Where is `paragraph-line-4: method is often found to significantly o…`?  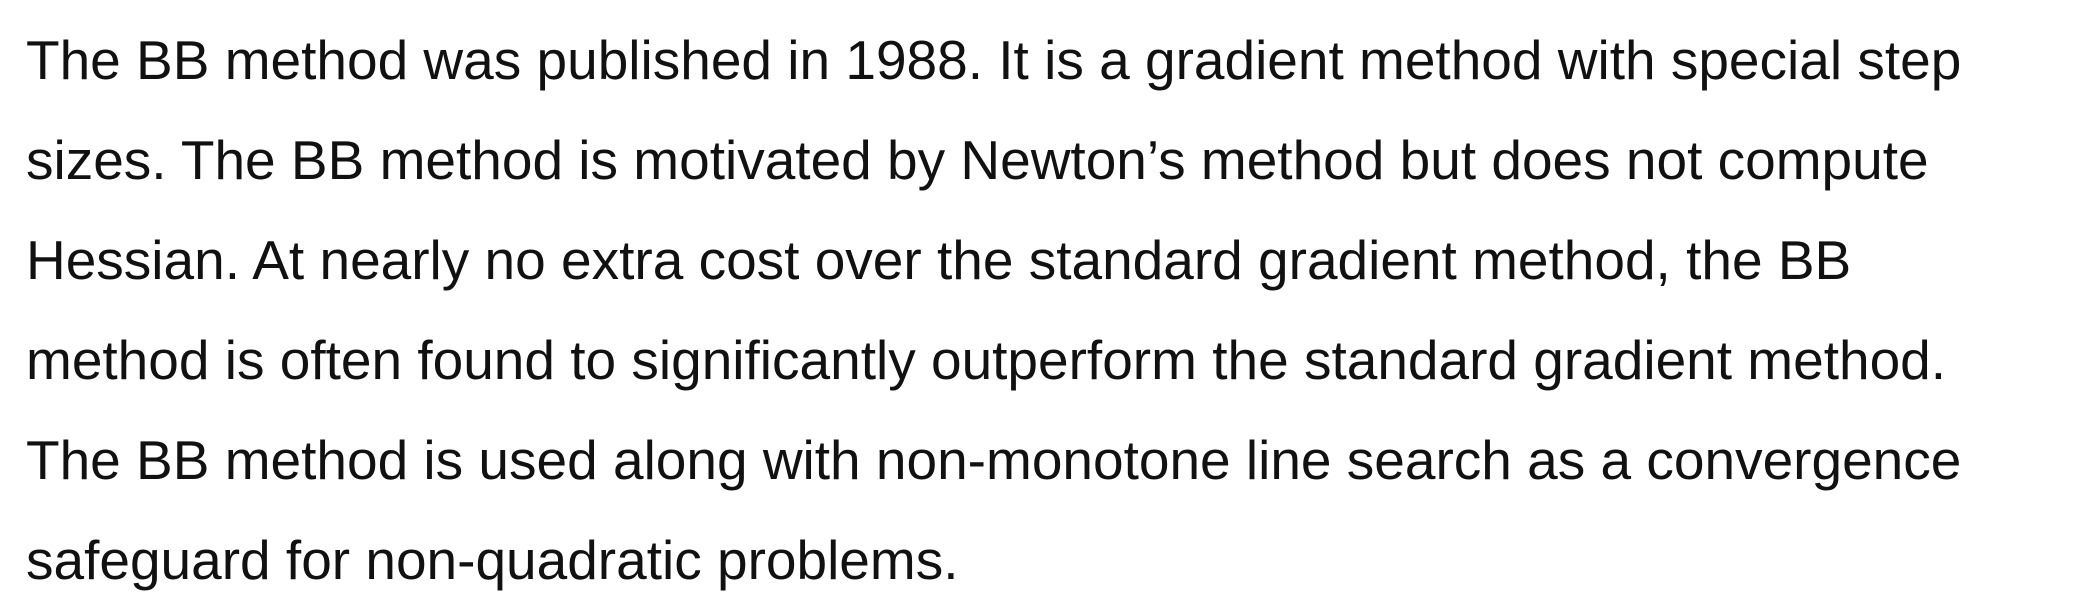
paragraph-line-4: method is often found to significantly o… is located at coordinates (986, 360).